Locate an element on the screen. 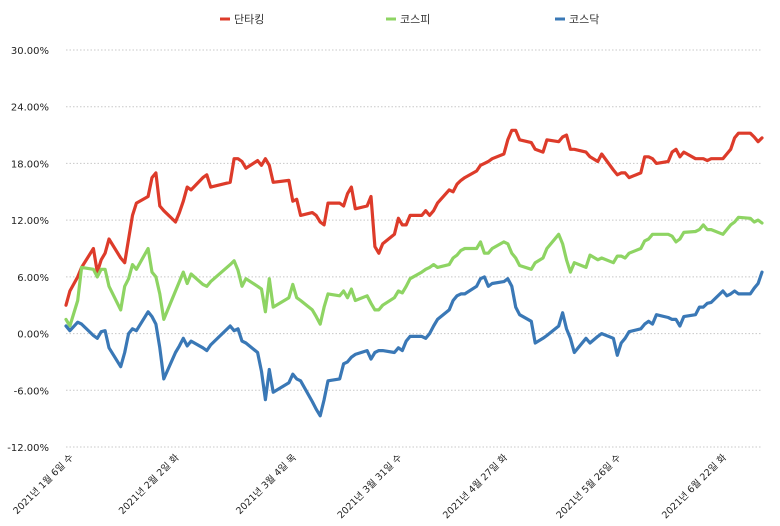 This screenshot has width=780, height=526. x-tick-label: 2021년 5월 26일 수 is located at coordinates (589, 486).